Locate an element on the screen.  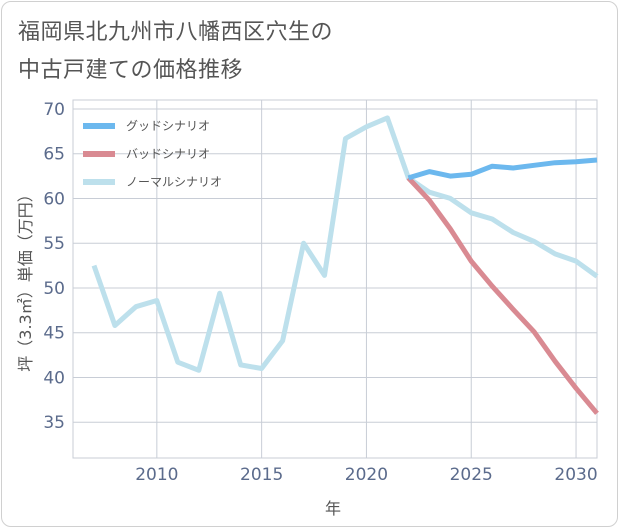
y-axis-label: 坪（3.3㎡）単価（万円） is located at coordinates (25, 278).